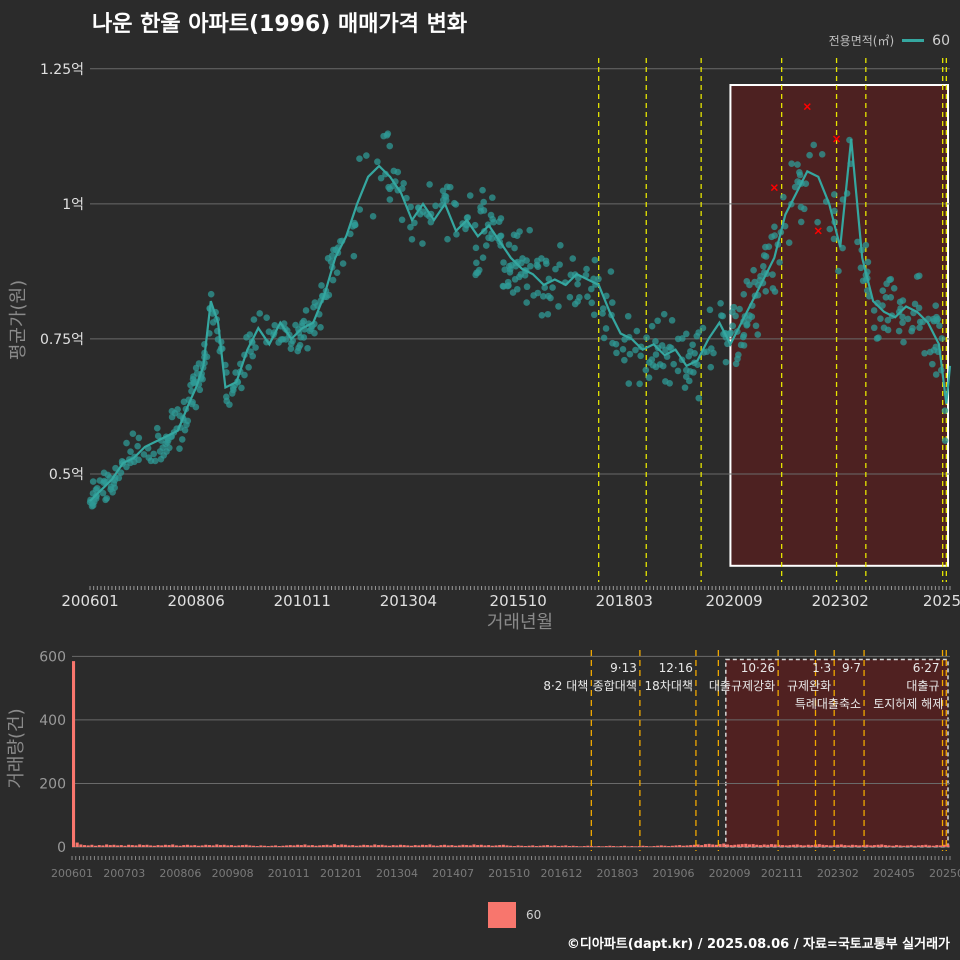  I want to click on policy-name-label: 종합대책, so click(615, 685).